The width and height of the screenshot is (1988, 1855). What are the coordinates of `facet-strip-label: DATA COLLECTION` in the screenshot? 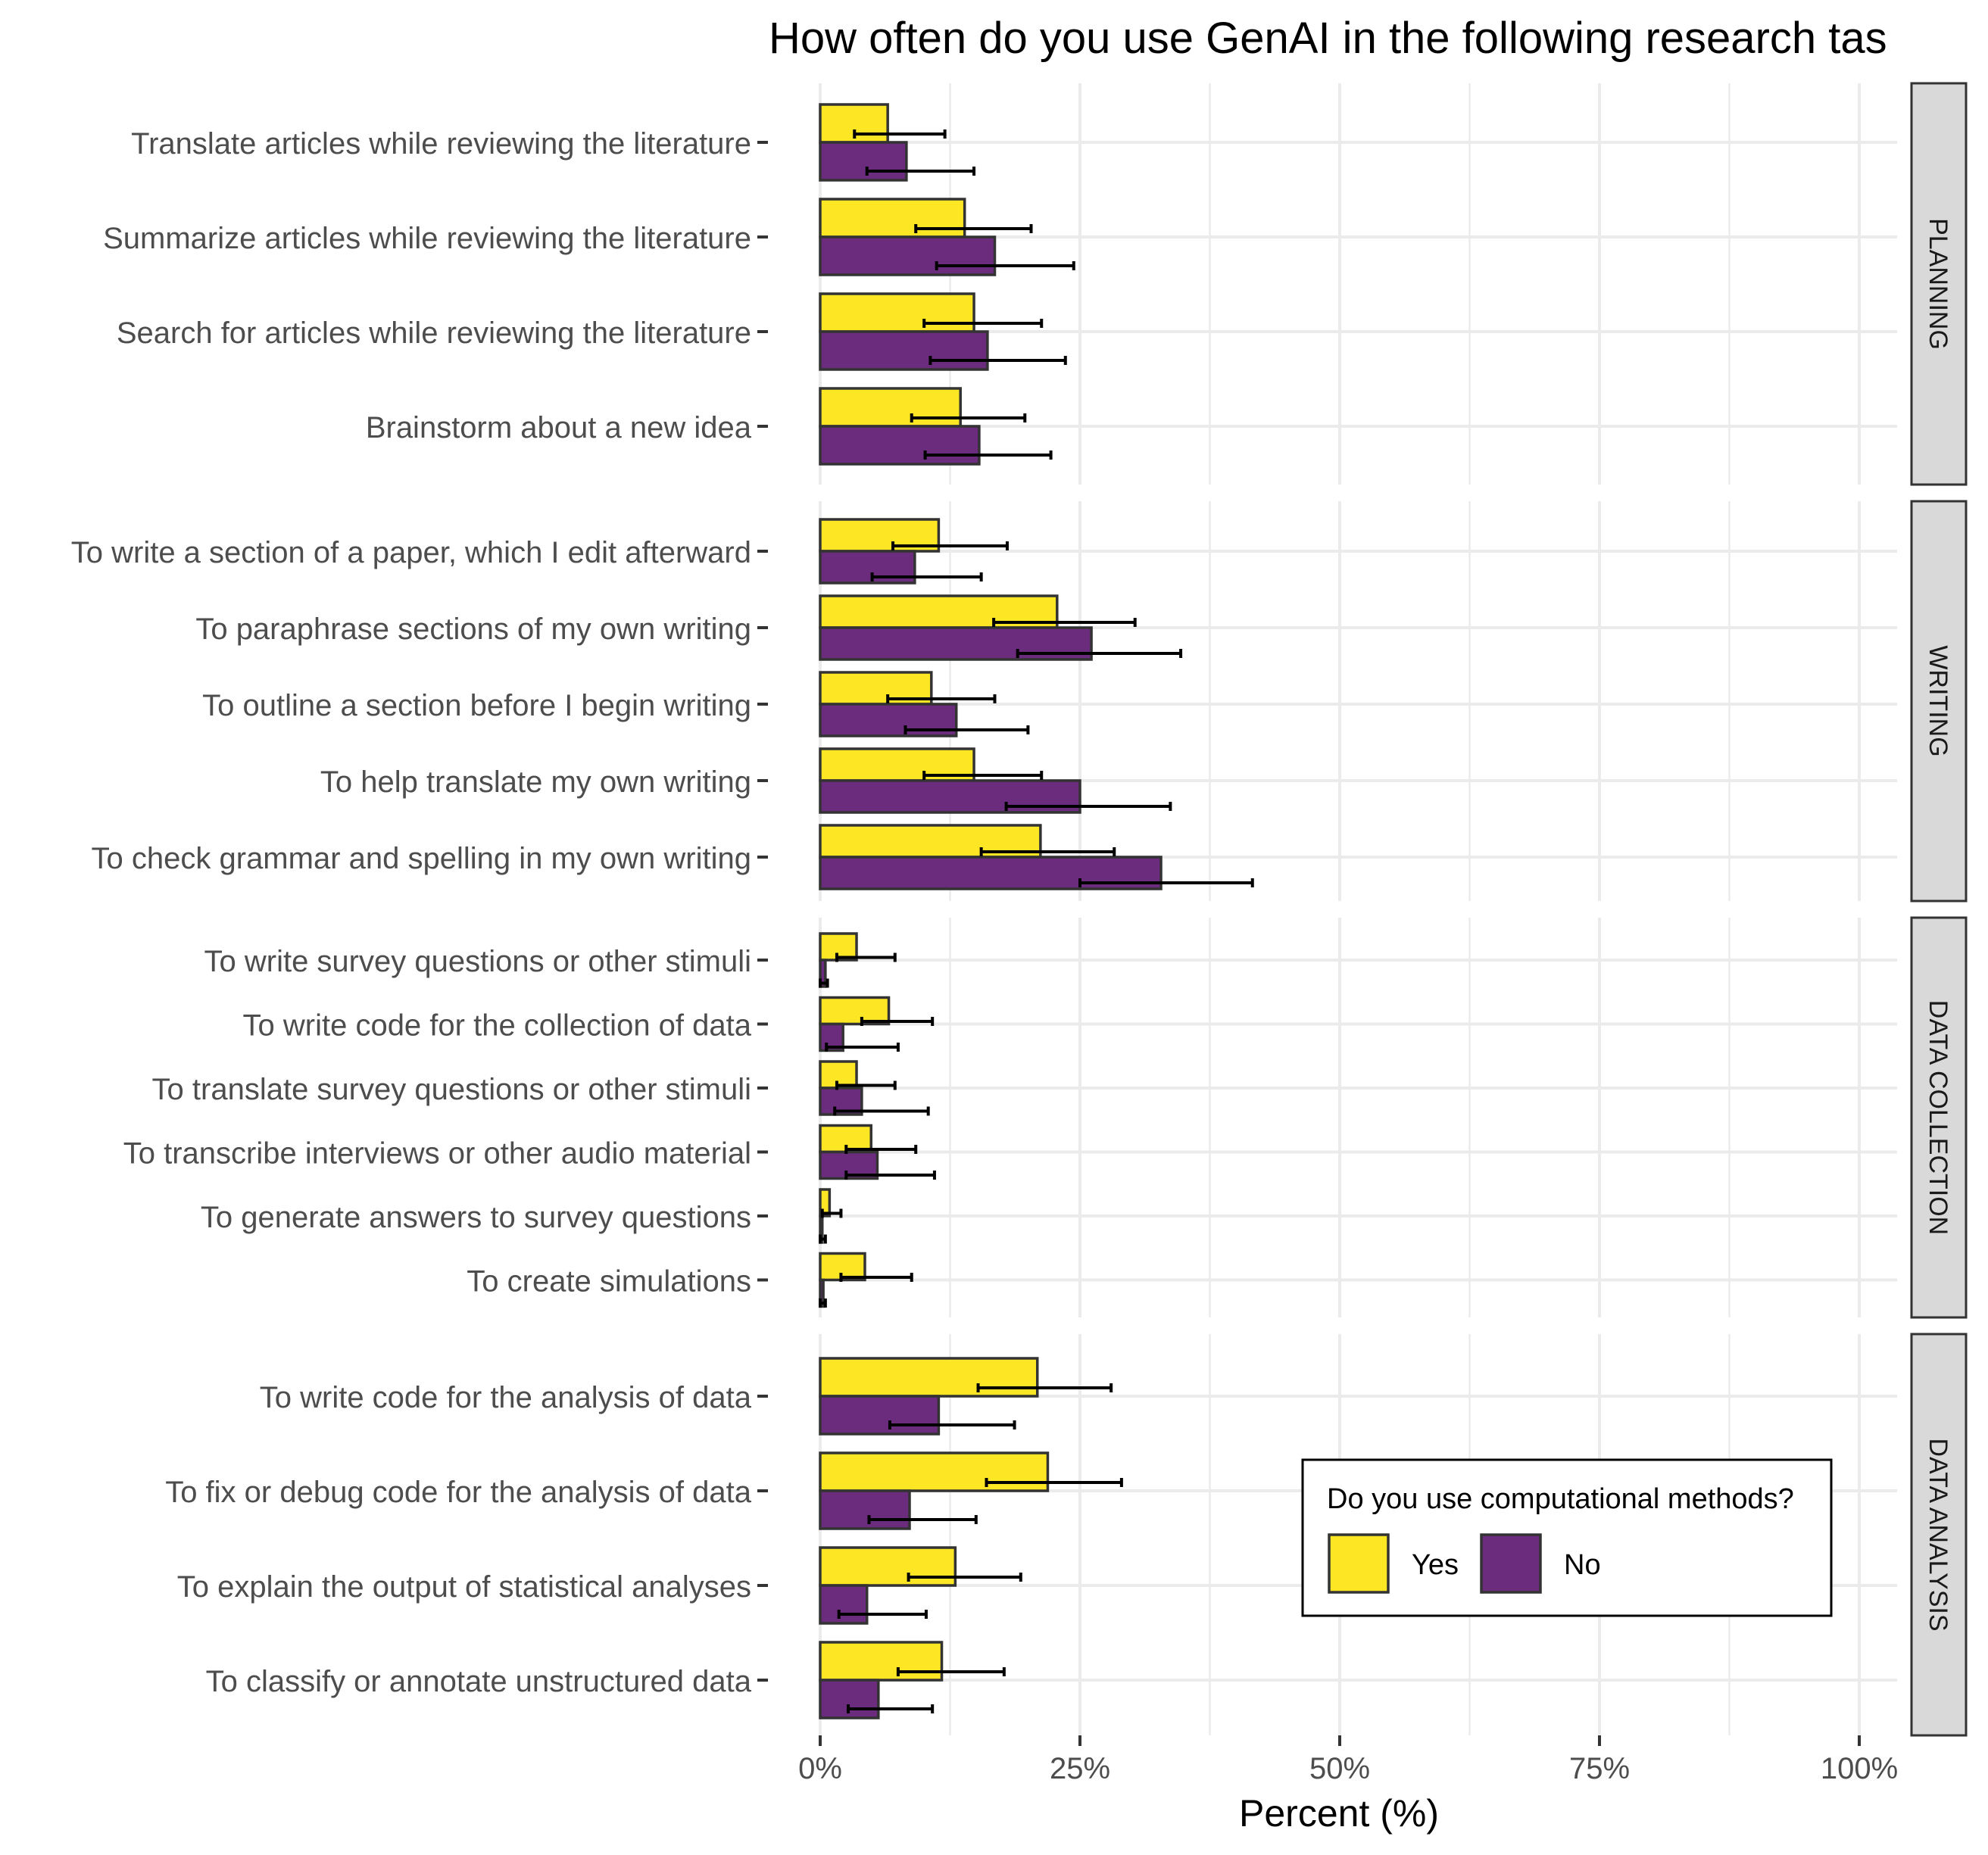 It's located at (1938, 1117).